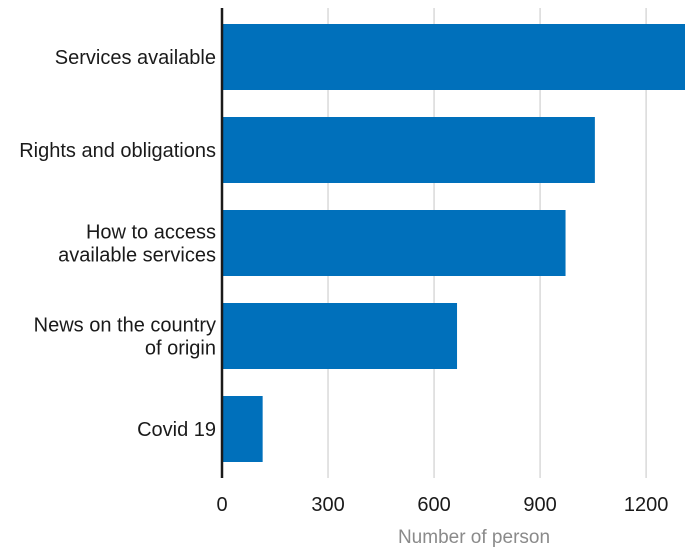 This screenshot has height=553, width=685. Describe the element at coordinates (135, 58) in the screenshot. I see `category-label-0-line-0: Services available` at that location.